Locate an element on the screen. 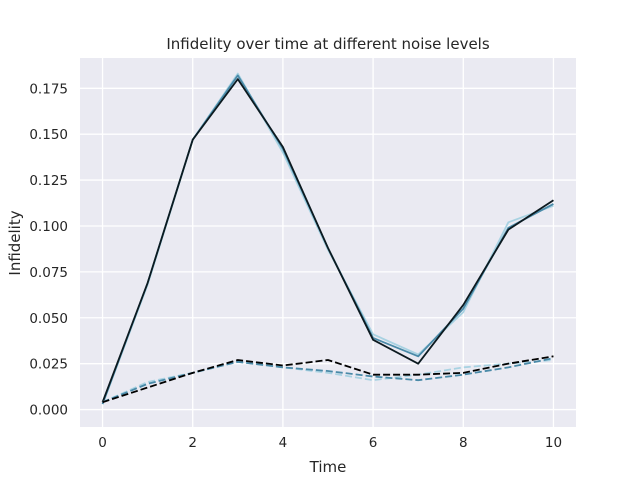 The image size is (640, 480). y-tick-label: 0.125 is located at coordinates (48, 181).